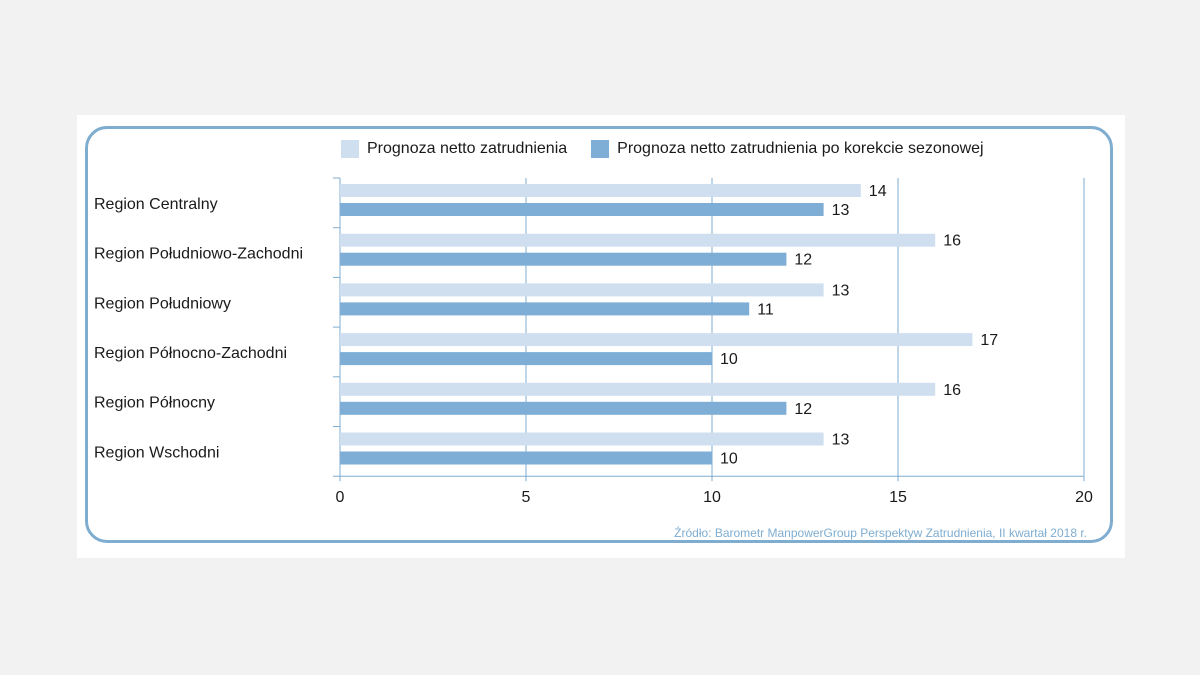 This screenshot has width=1200, height=675. What do you see at coordinates (729, 459) in the screenshot?
I see `value-label-s2-5: 10` at bounding box center [729, 459].